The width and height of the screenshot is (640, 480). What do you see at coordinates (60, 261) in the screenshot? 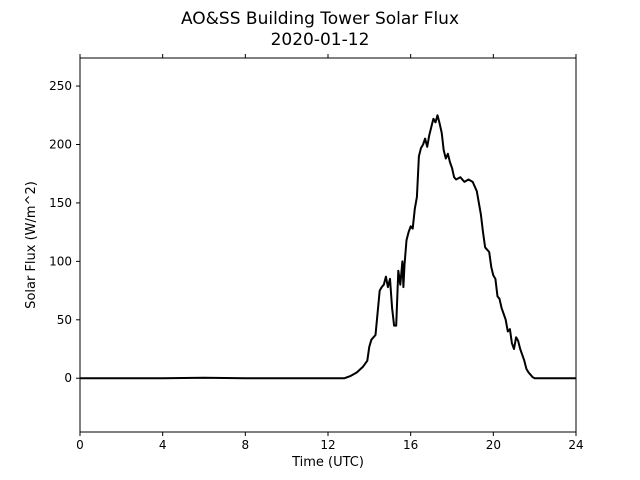
I see `y-tick-label: 100` at bounding box center [60, 261].